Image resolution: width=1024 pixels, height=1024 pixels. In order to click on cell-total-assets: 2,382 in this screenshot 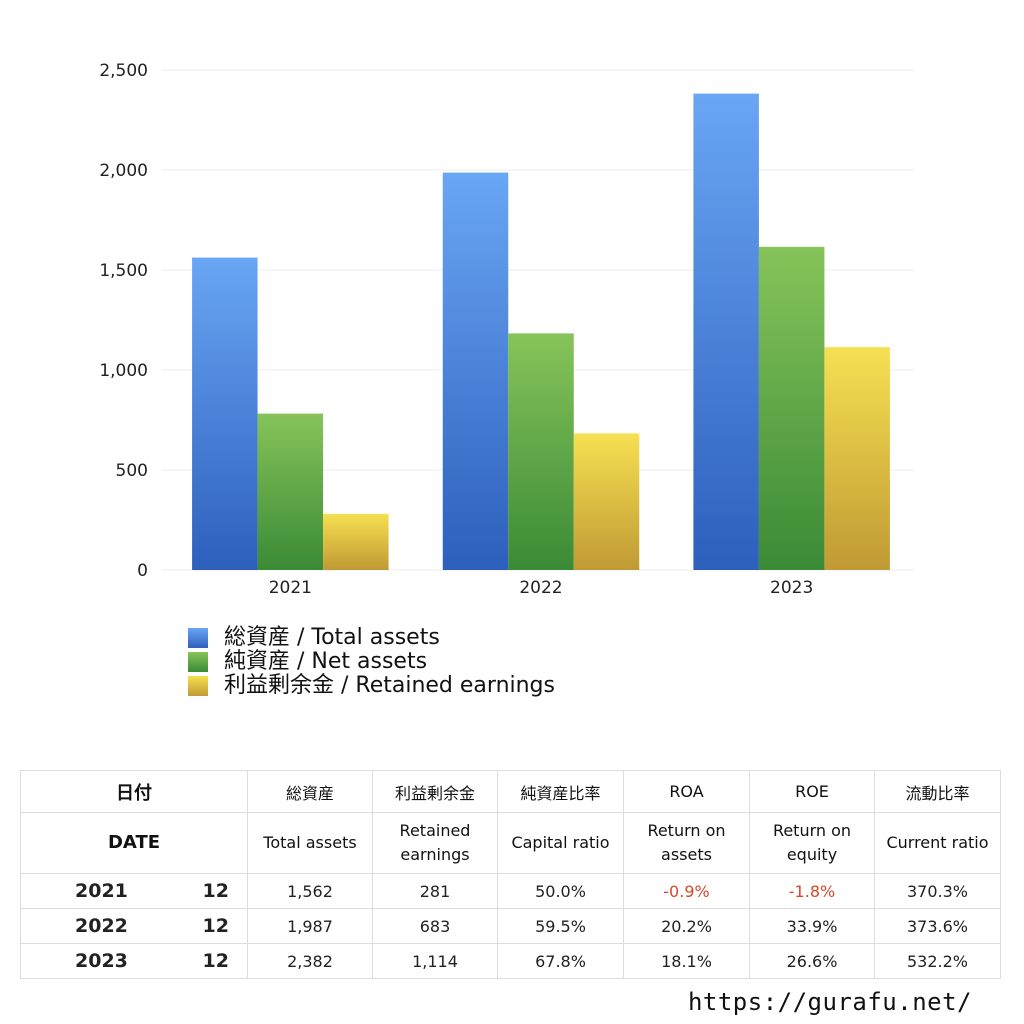, I will do `click(310, 961)`.